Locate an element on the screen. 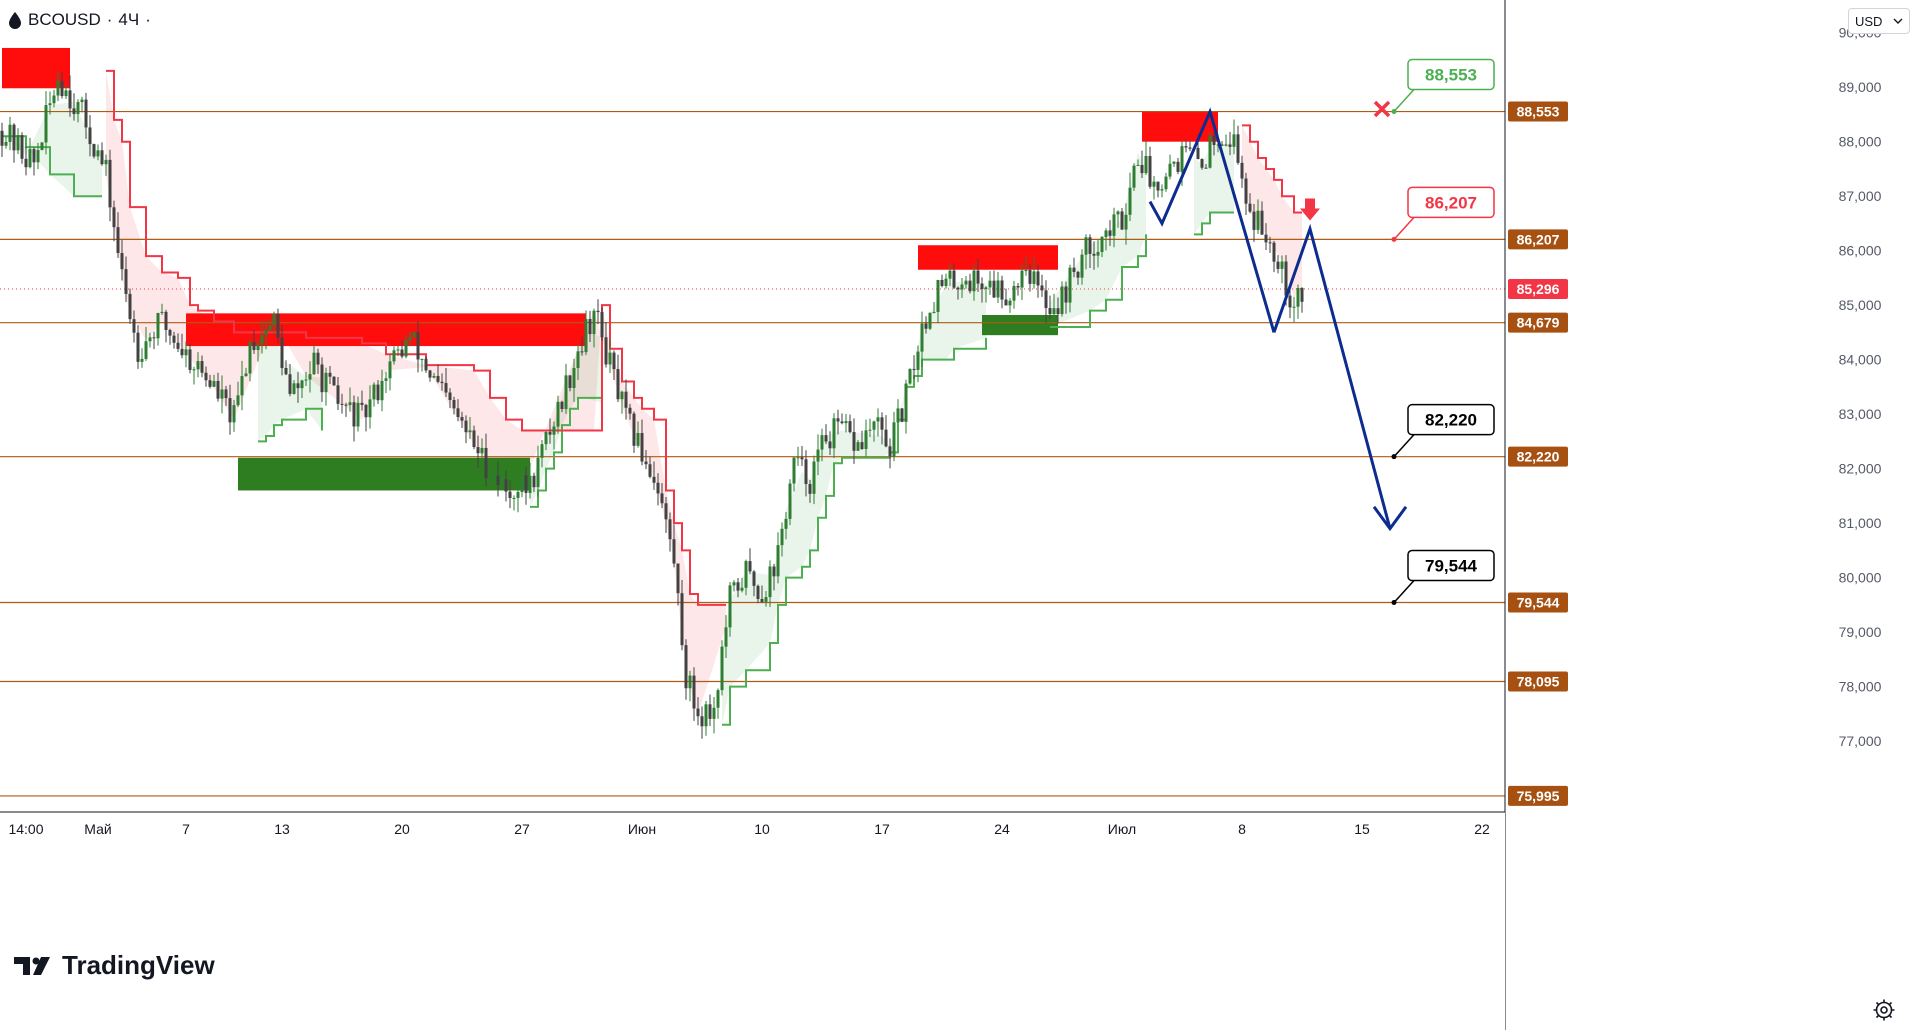  current-price-badge is located at coordinates (1538, 289).